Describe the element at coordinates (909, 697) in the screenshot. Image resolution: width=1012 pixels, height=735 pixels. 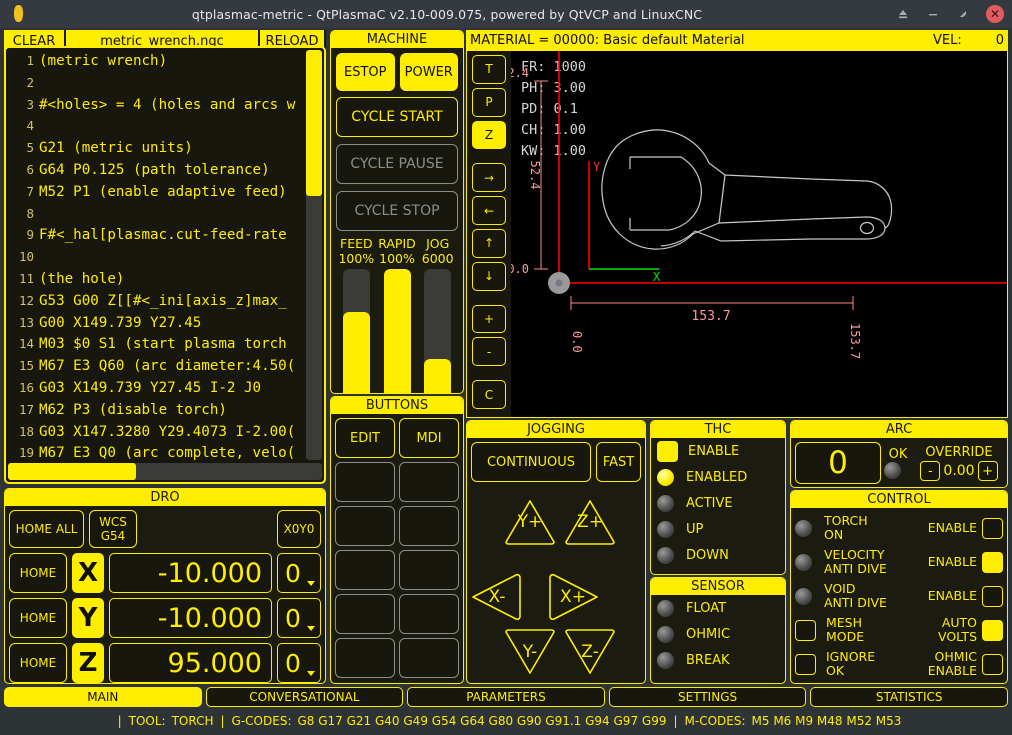
I see `tab-statistics: STATISTICS` at that location.